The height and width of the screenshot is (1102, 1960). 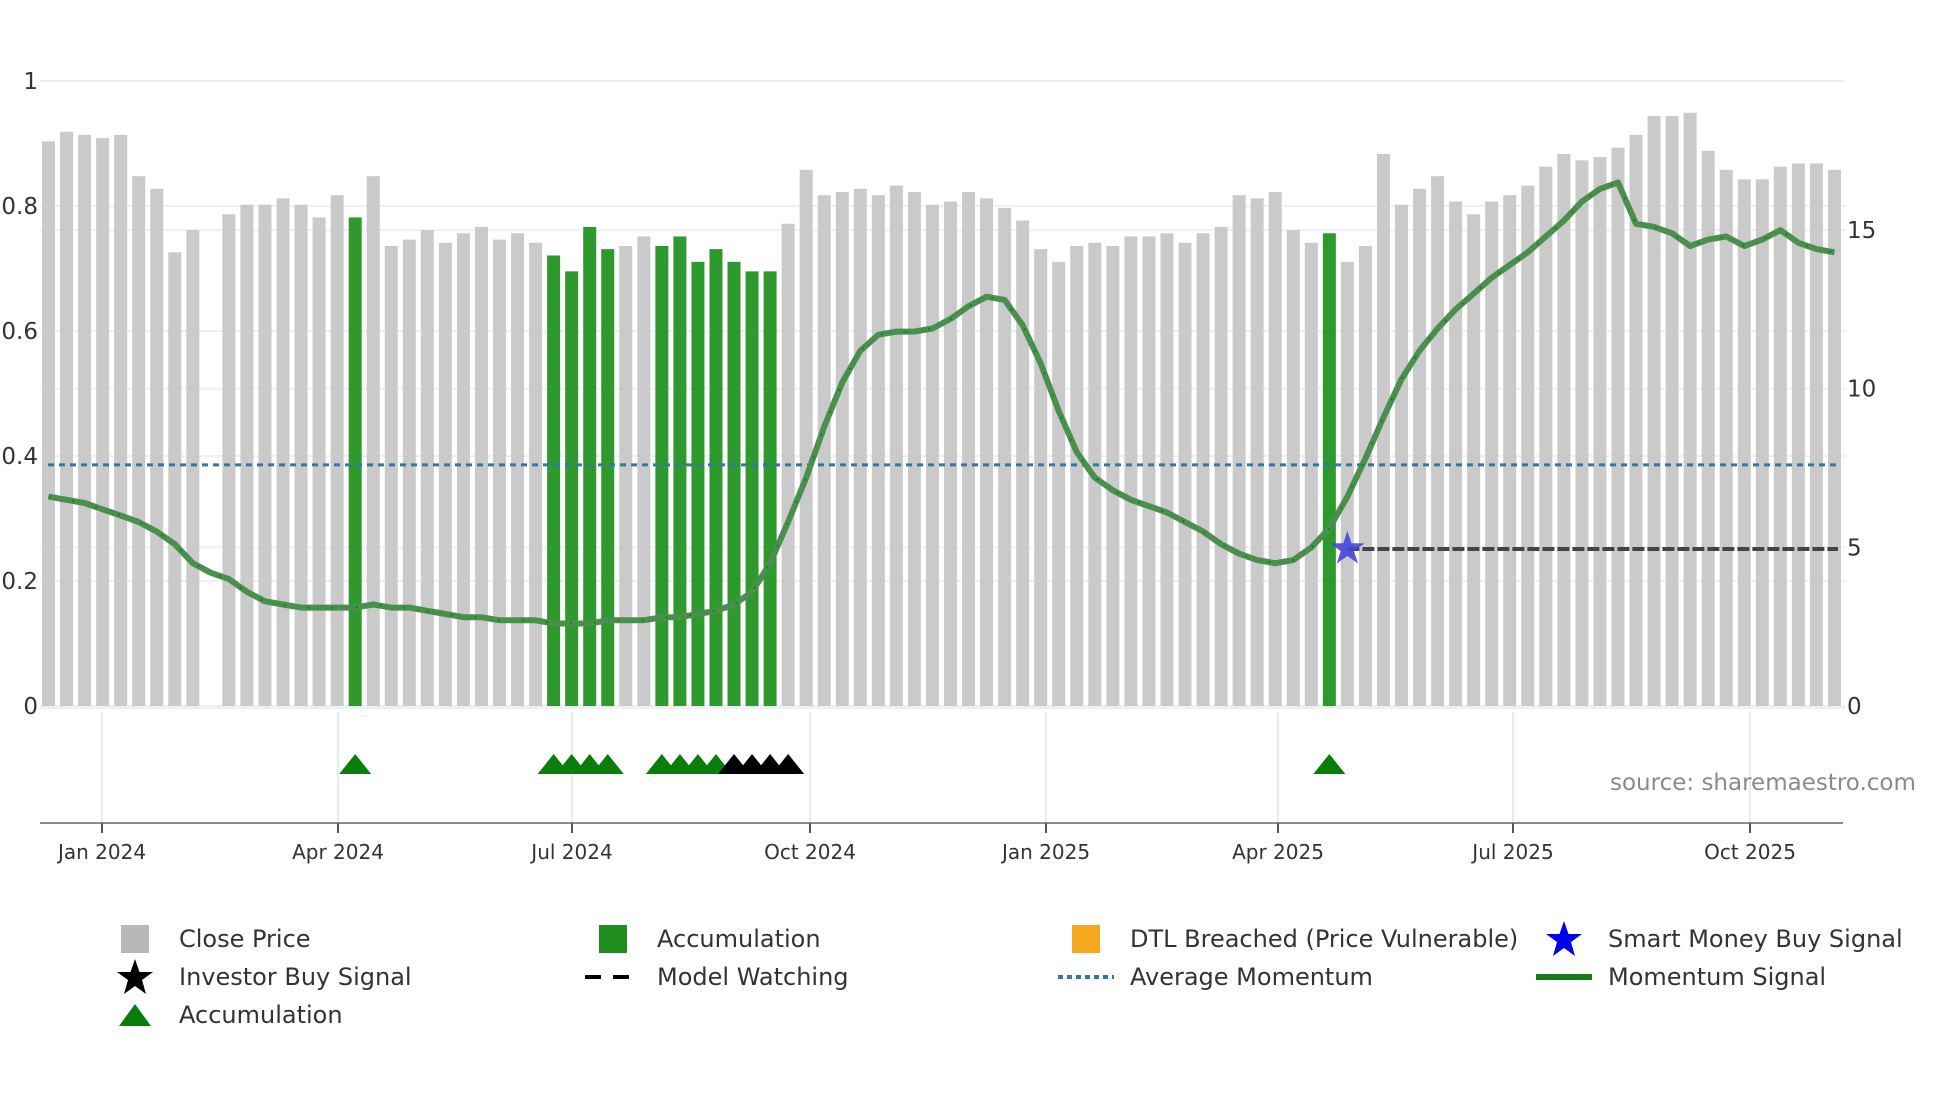 I want to click on dotted-line-icon, so click(x=1086, y=977).